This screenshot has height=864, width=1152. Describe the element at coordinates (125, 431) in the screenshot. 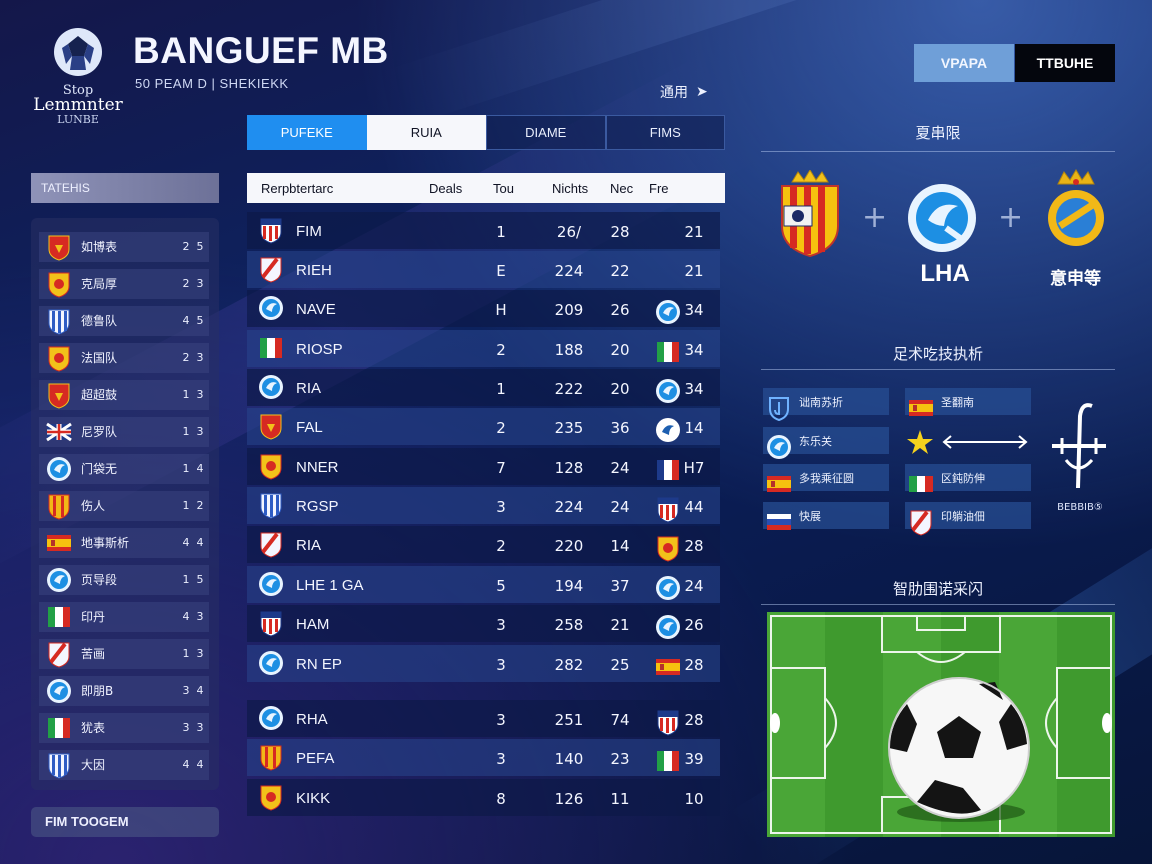

I see `sidebar-team-item: 尼罗队 1 3` at that location.